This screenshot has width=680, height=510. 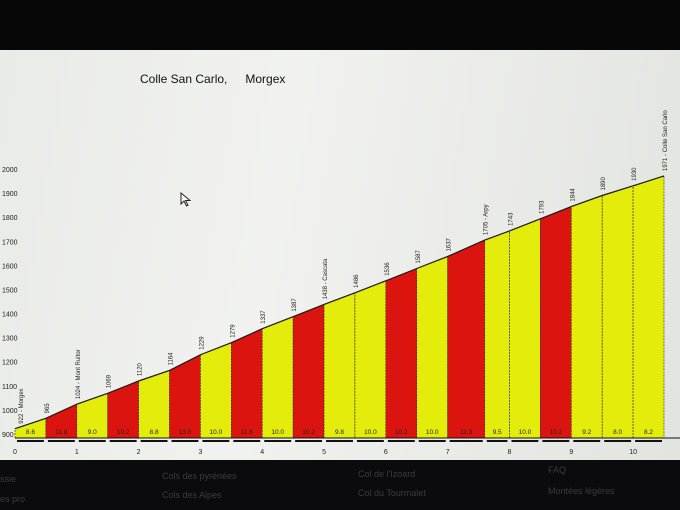 What do you see at coordinates (10, 339) in the screenshot?
I see `y-tick-label: 1300` at bounding box center [10, 339].